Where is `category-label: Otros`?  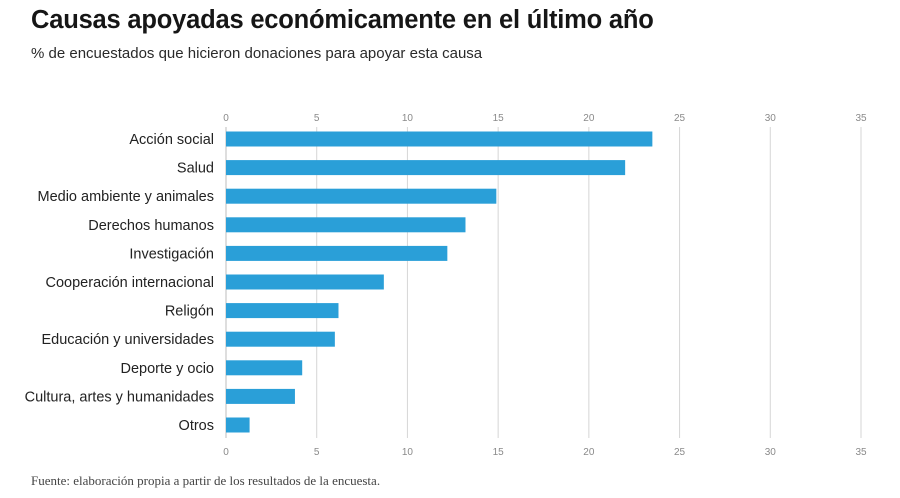 category-label: Otros is located at coordinates (196, 426).